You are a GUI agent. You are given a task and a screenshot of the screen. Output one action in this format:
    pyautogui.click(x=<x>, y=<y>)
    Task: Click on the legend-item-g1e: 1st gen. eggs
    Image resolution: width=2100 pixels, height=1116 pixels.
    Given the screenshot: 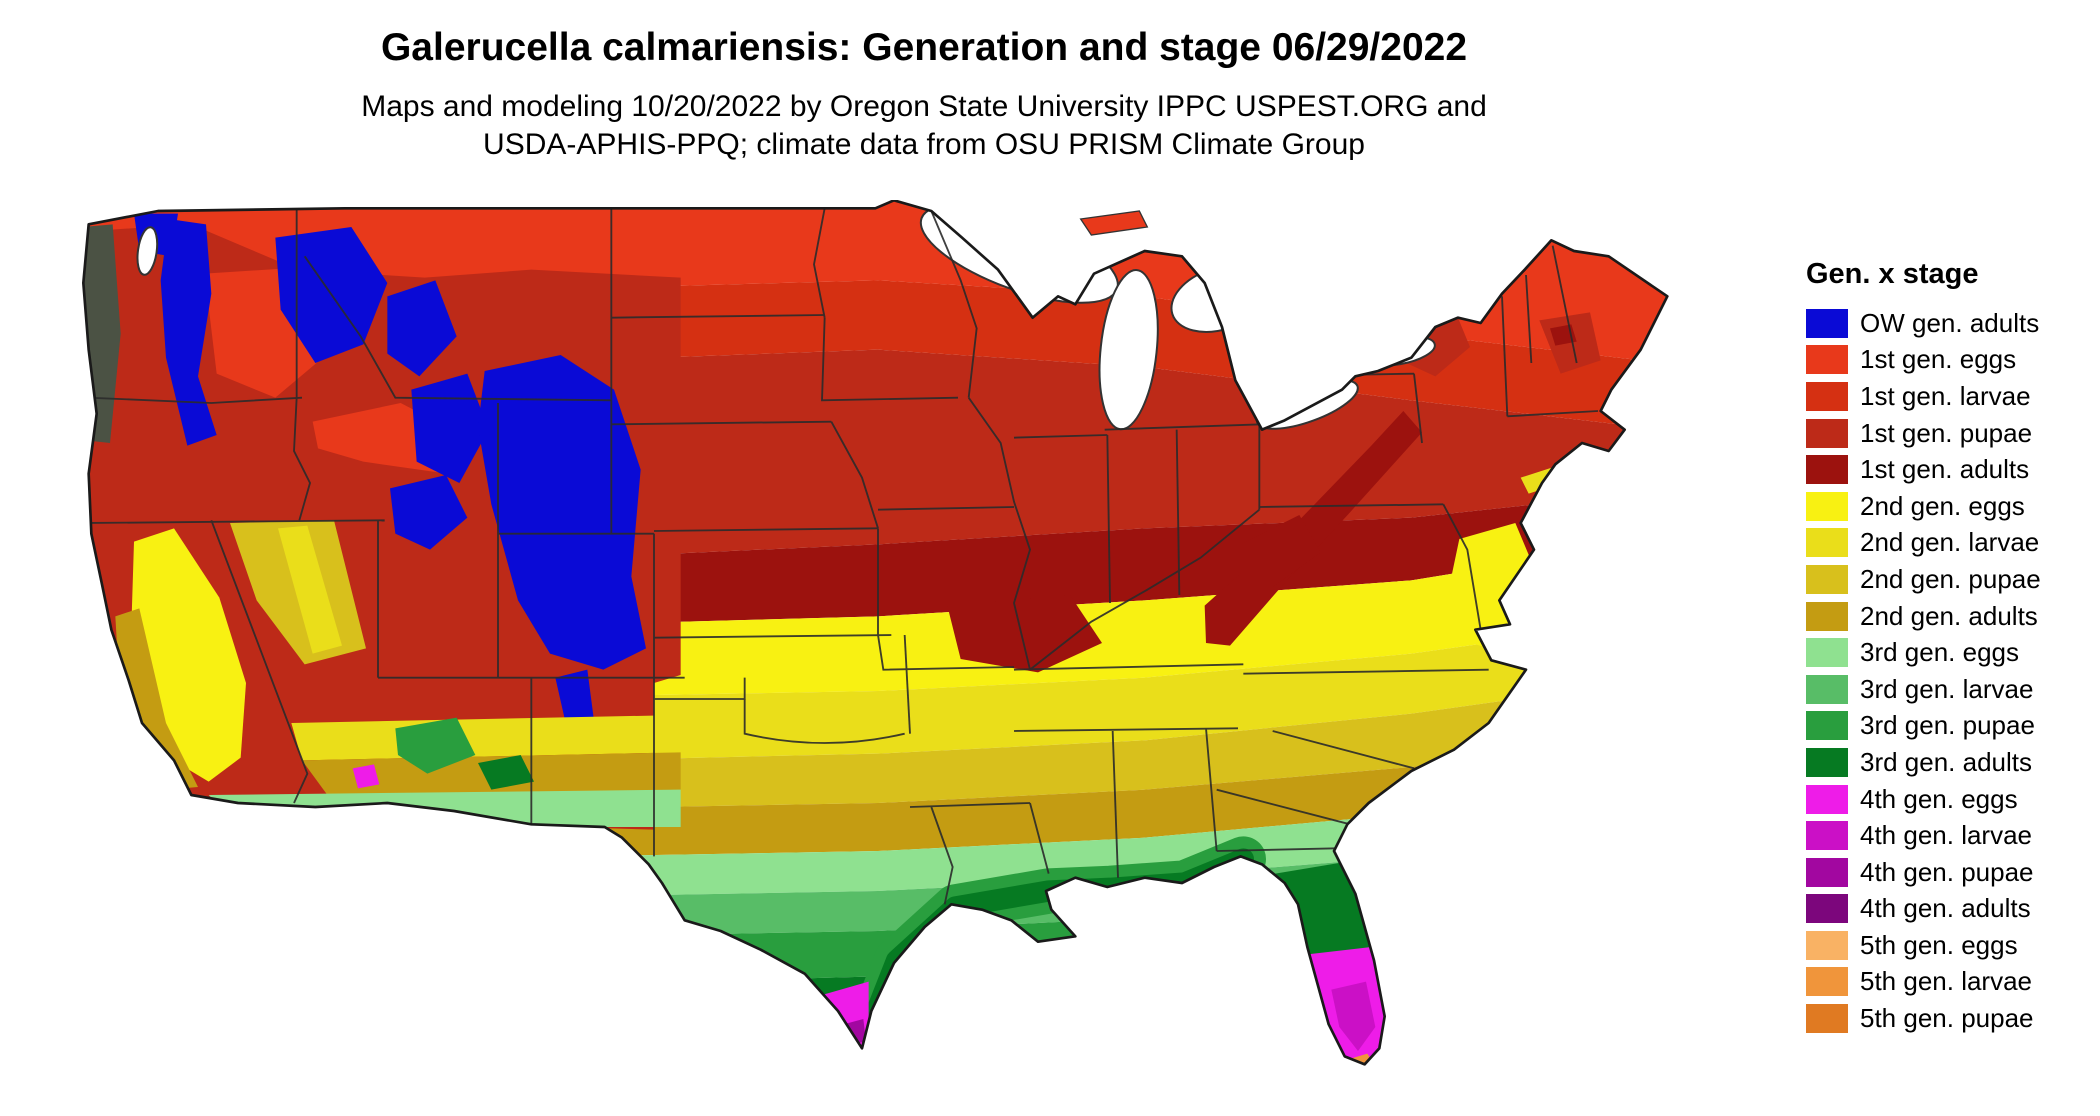 What is the action you would take?
    pyautogui.click(x=1952, y=360)
    